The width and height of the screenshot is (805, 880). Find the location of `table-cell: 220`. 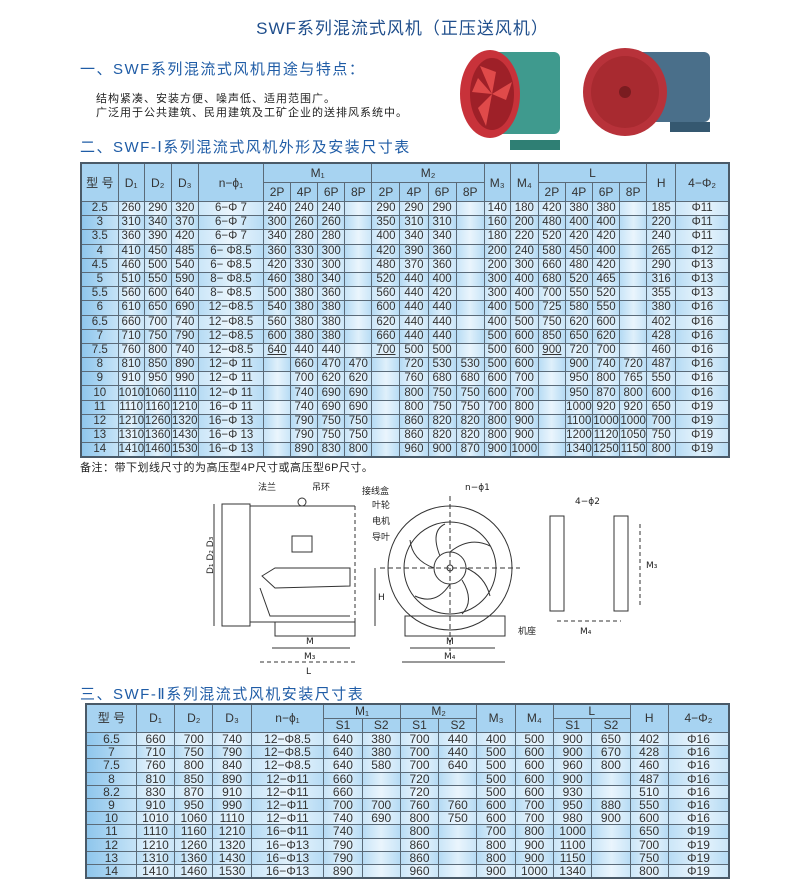

table-cell: 220 is located at coordinates (661, 223).